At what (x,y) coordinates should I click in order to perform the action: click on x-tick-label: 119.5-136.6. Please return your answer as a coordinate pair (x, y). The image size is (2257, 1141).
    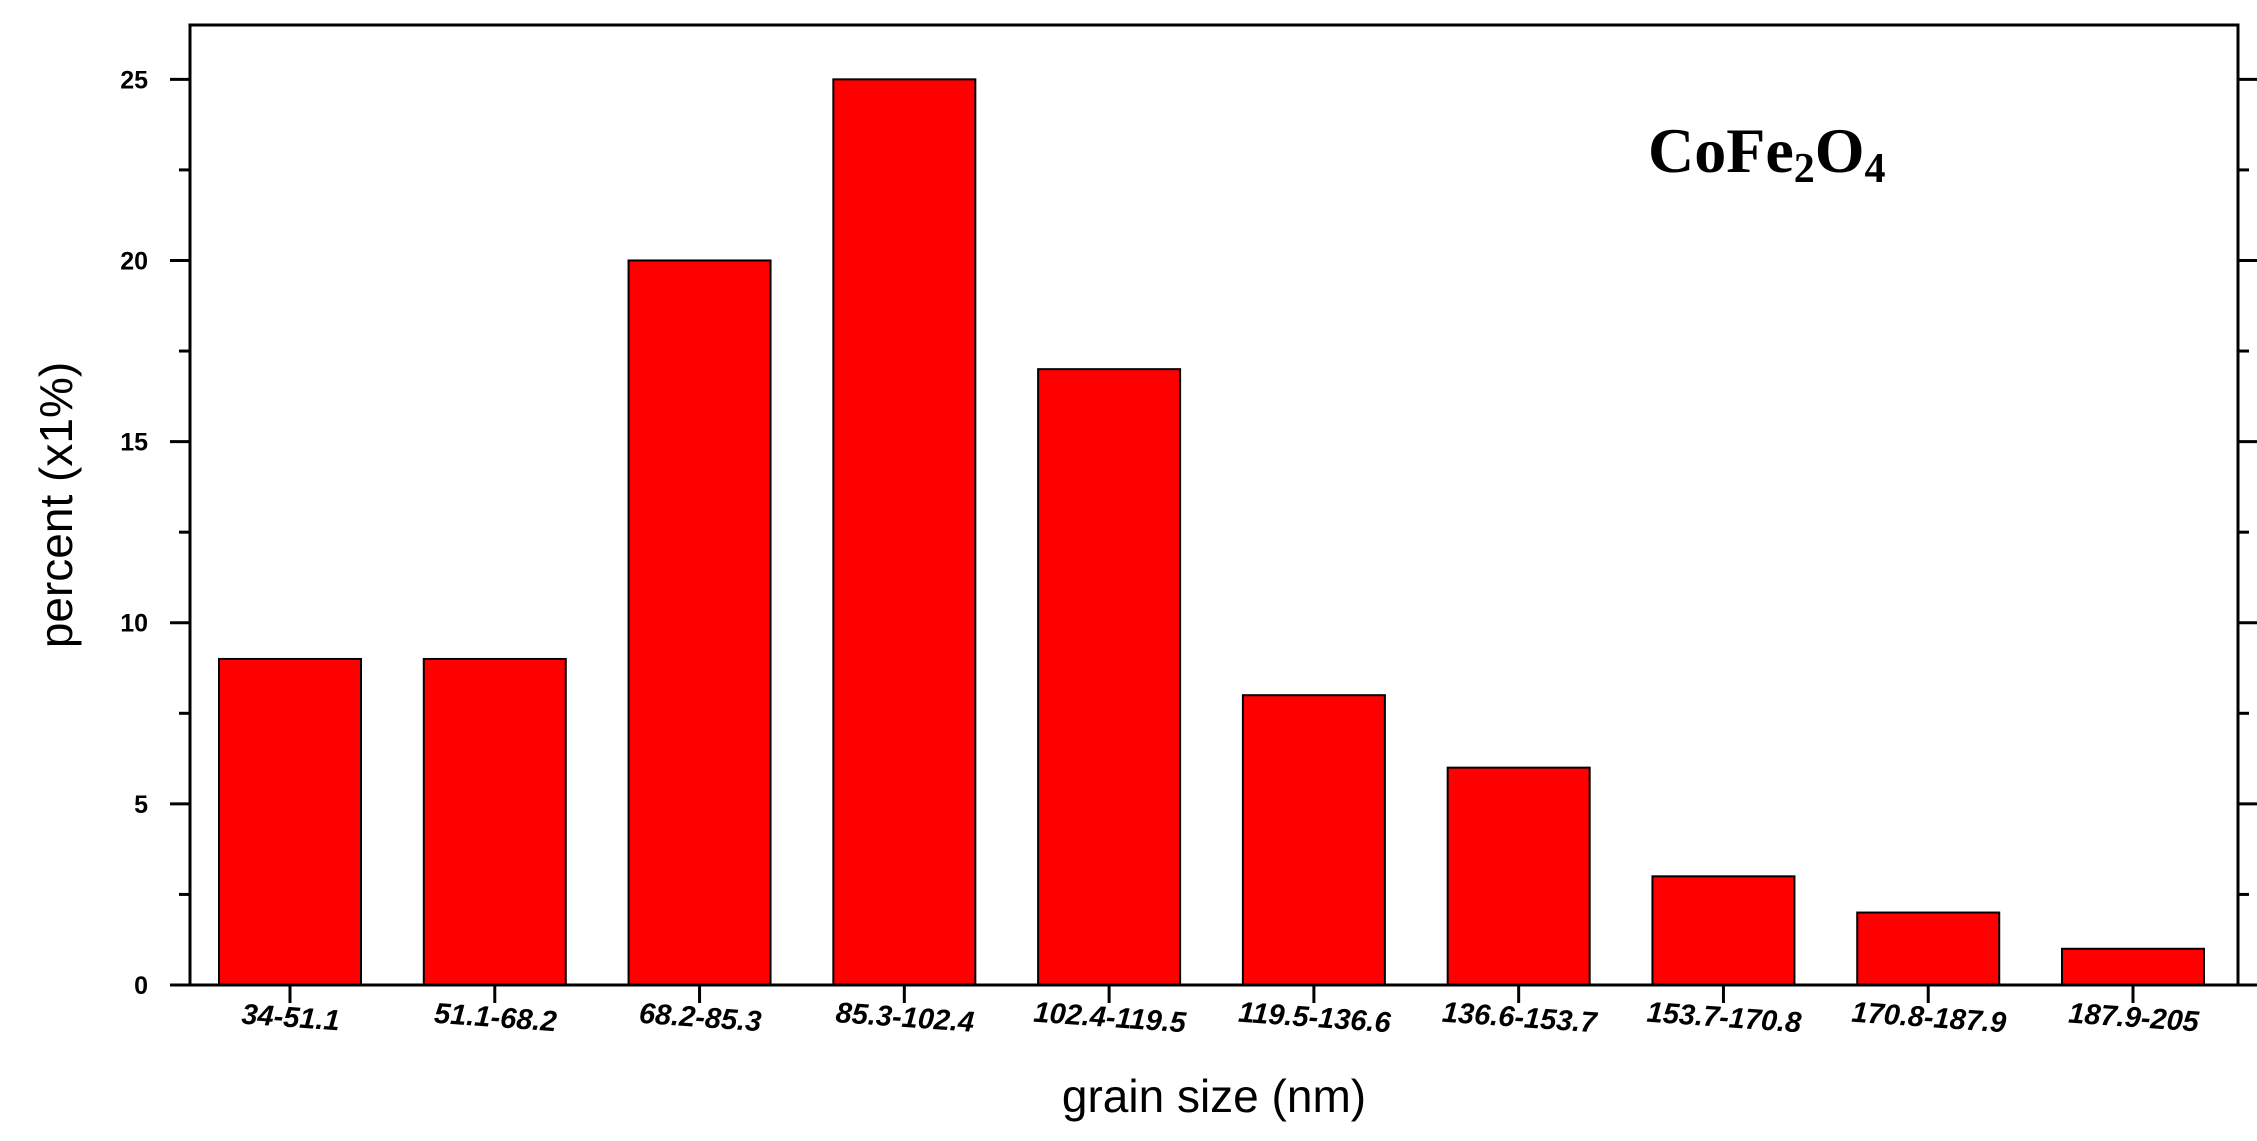
    Looking at the image, I should click on (1314, 1018).